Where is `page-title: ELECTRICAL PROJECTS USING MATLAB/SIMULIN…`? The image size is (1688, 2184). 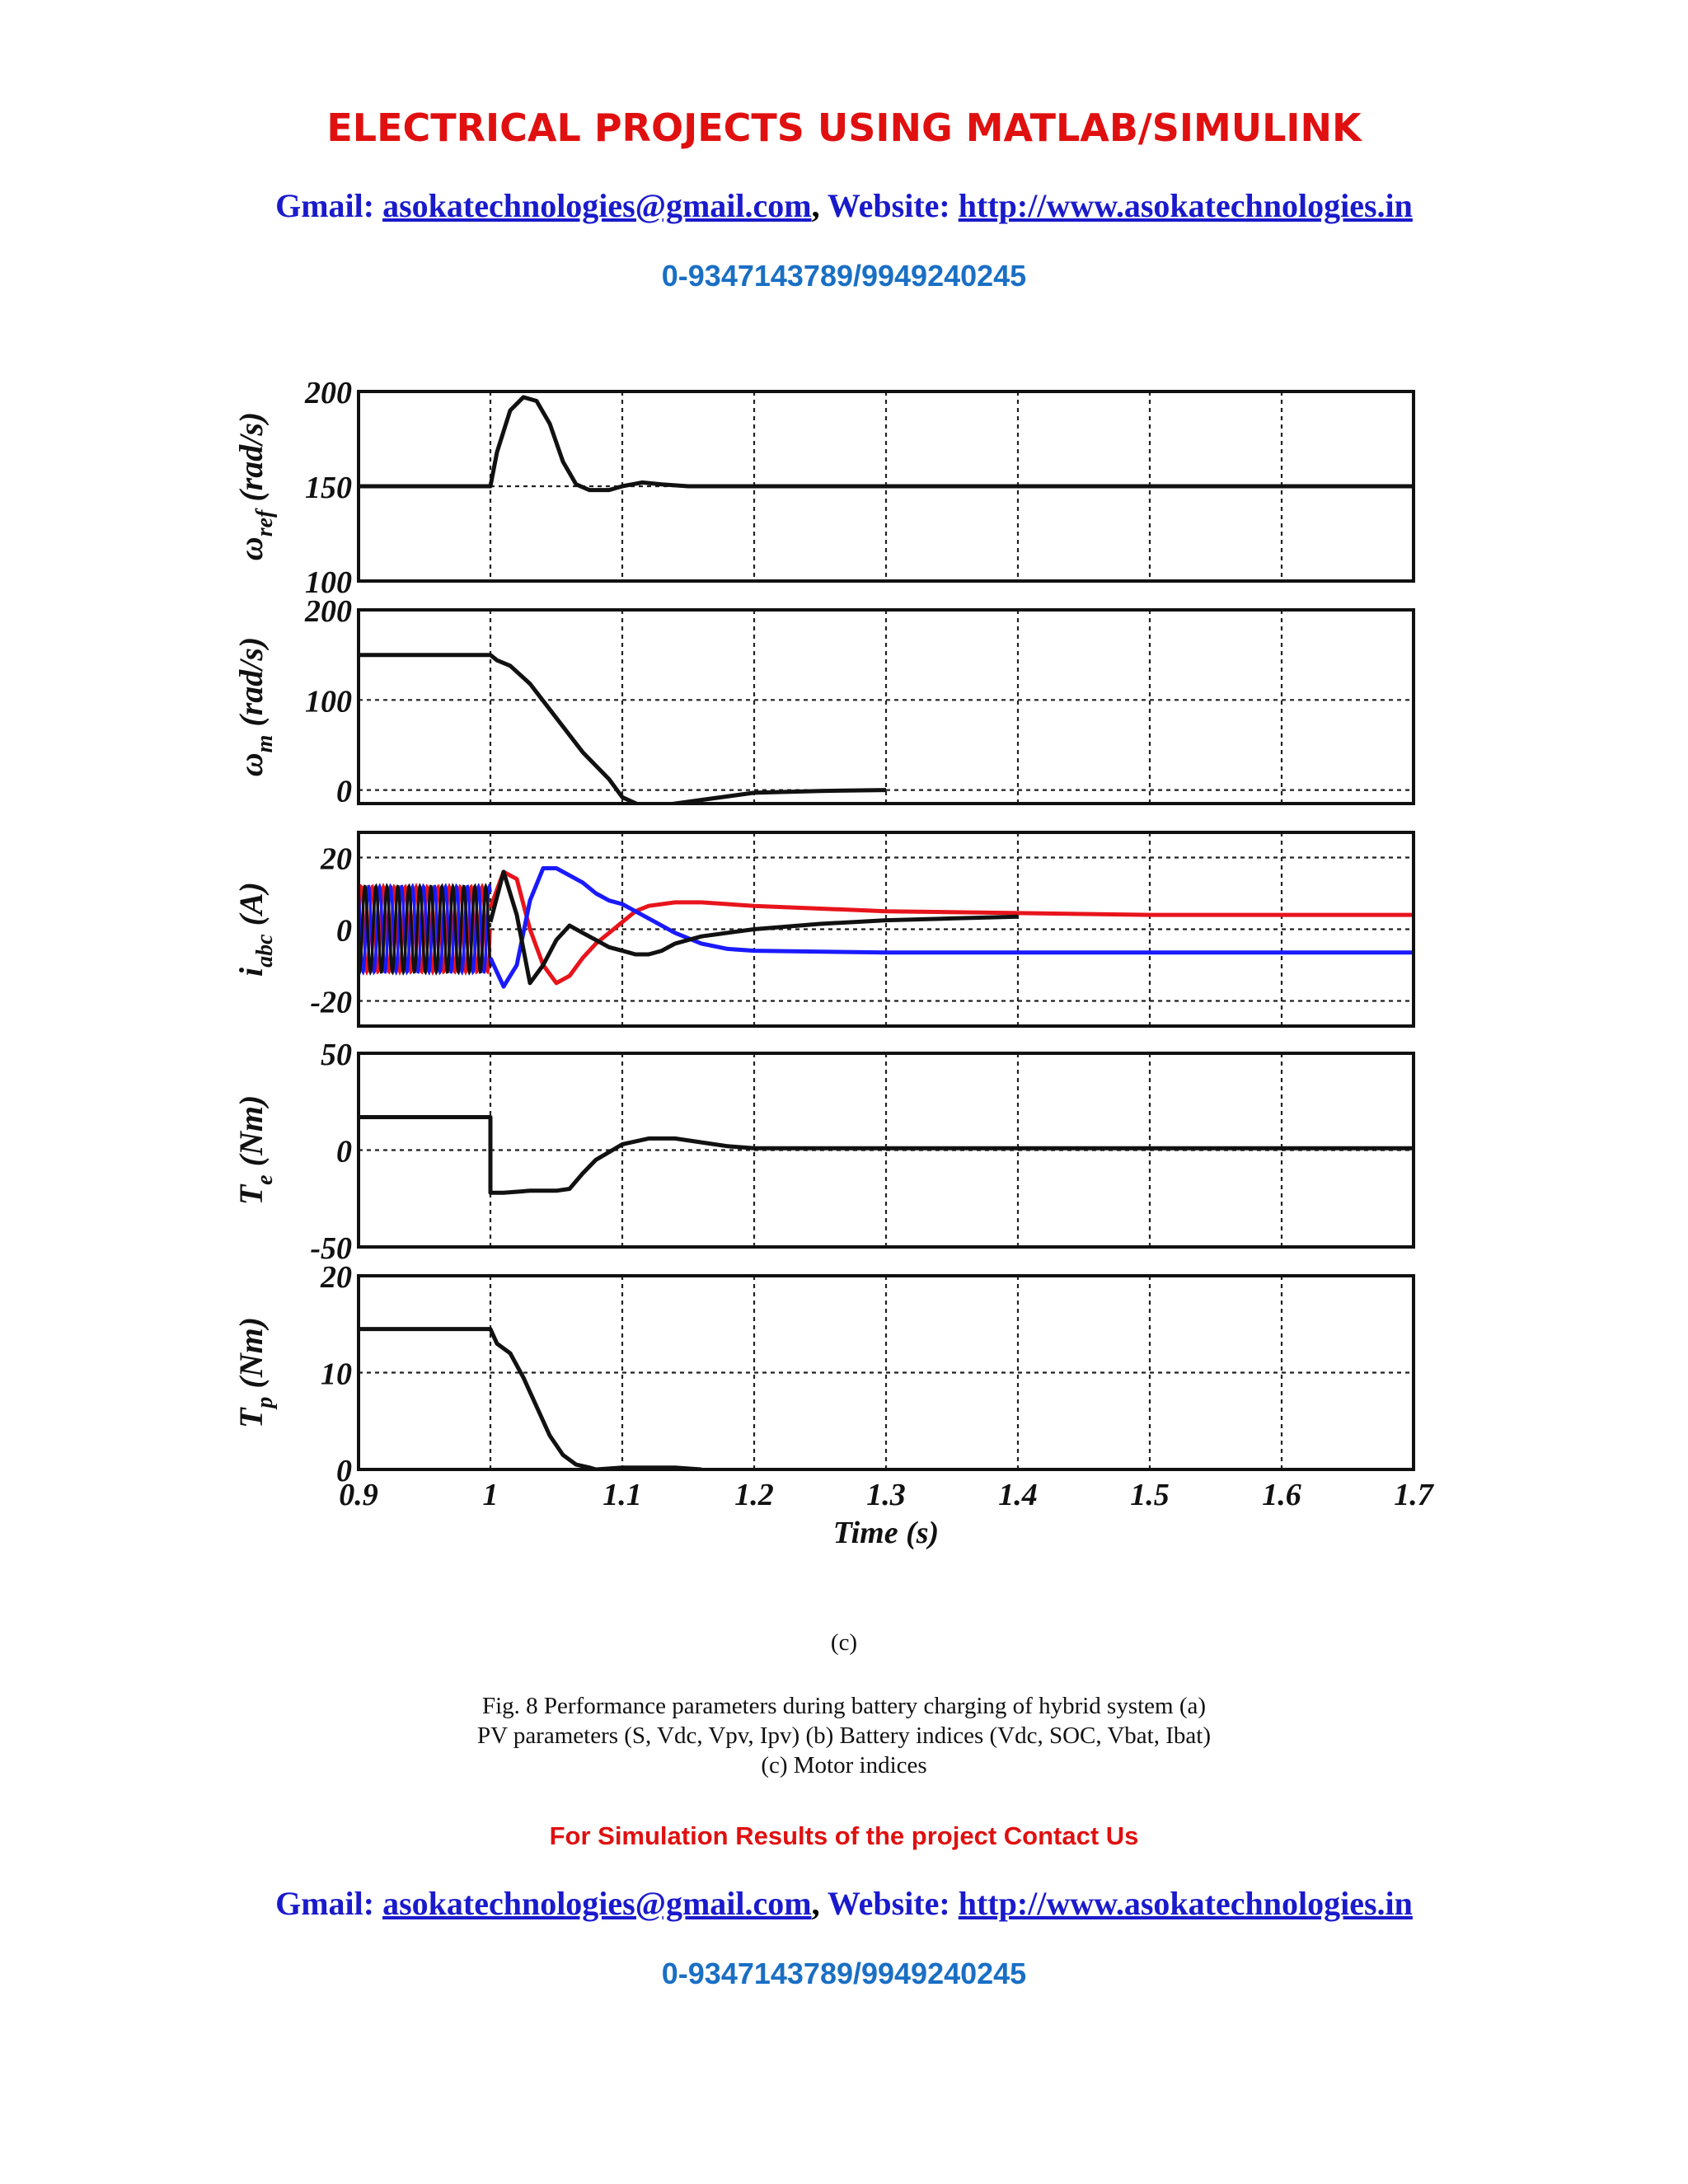
page-title: ELECTRICAL PROJECTS USING MATLAB/SIMULIN… is located at coordinates (844, 127).